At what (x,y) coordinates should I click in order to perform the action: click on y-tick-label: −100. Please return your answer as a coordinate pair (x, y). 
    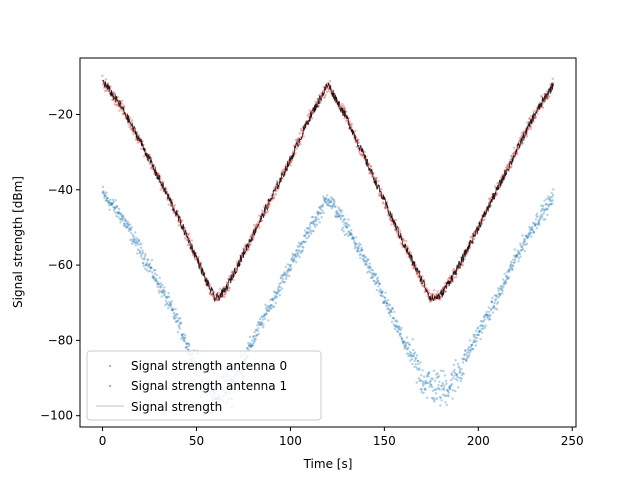
    Looking at the image, I should click on (56, 416).